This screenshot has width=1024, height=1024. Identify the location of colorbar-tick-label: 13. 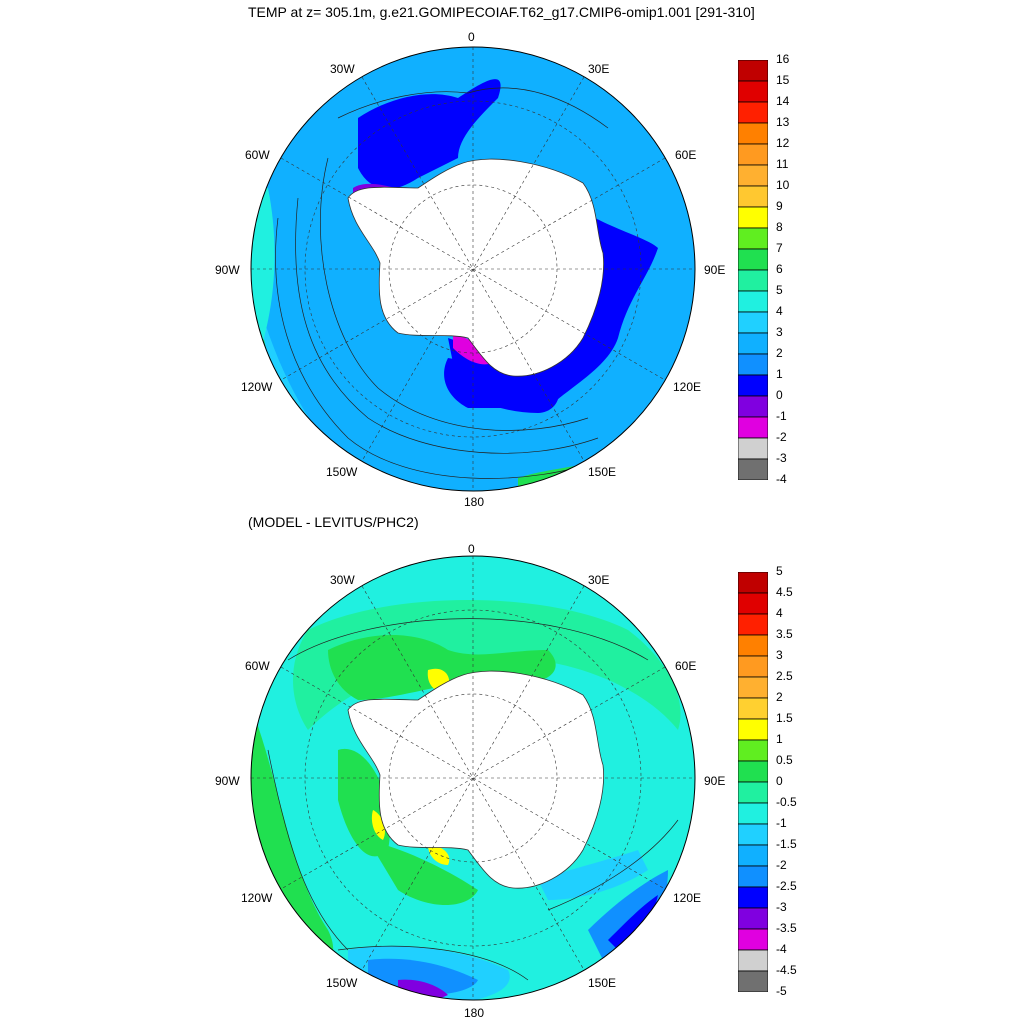
(783, 122).